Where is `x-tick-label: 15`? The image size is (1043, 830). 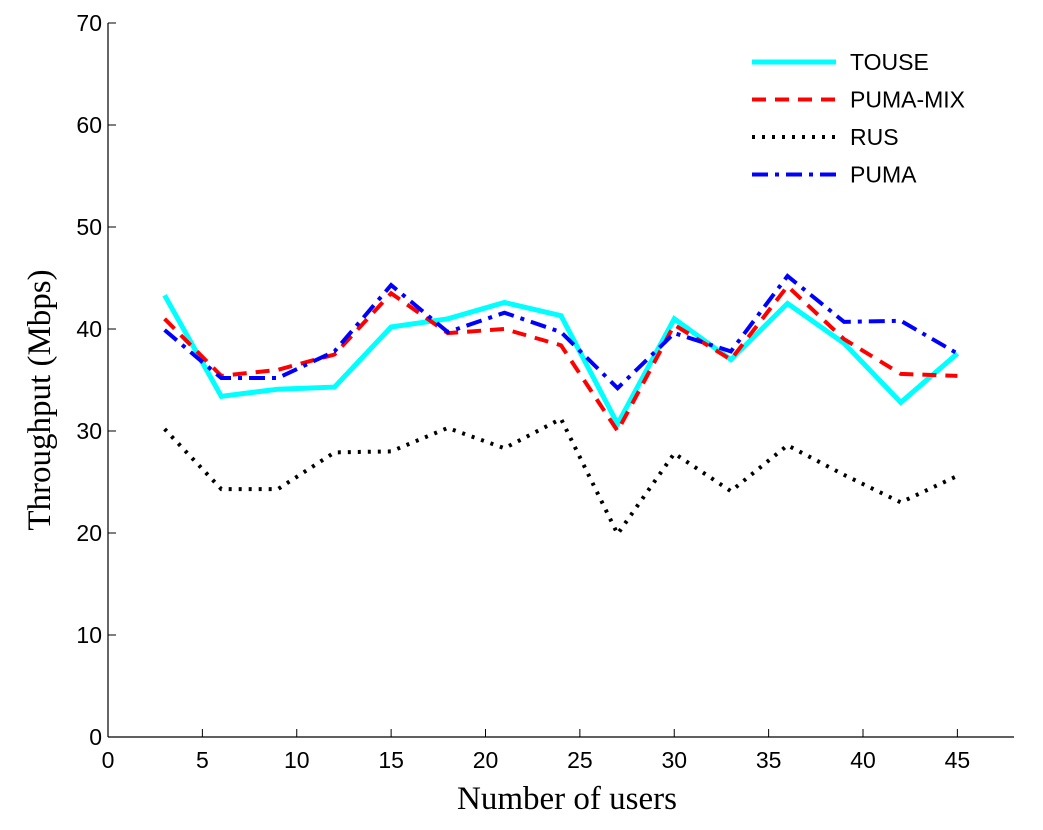 x-tick-label: 15 is located at coordinates (391, 760).